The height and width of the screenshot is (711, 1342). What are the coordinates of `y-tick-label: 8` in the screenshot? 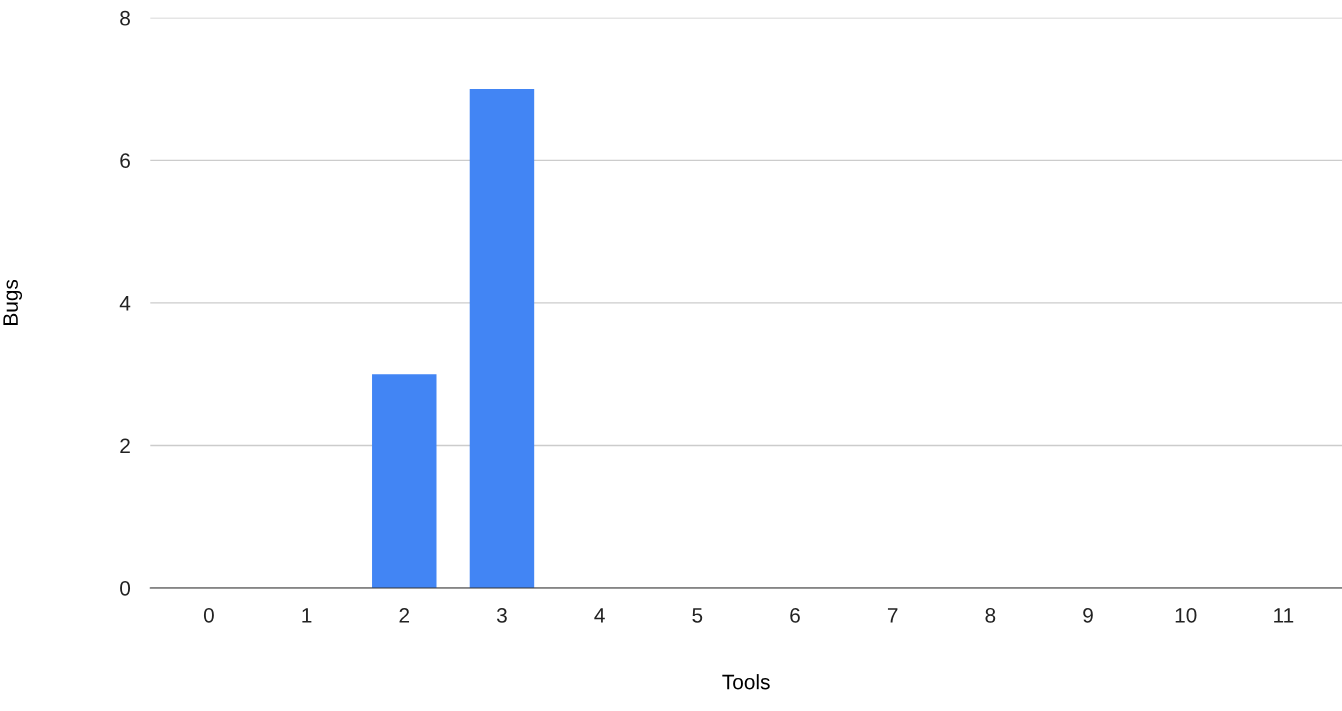 It's located at (125, 18).